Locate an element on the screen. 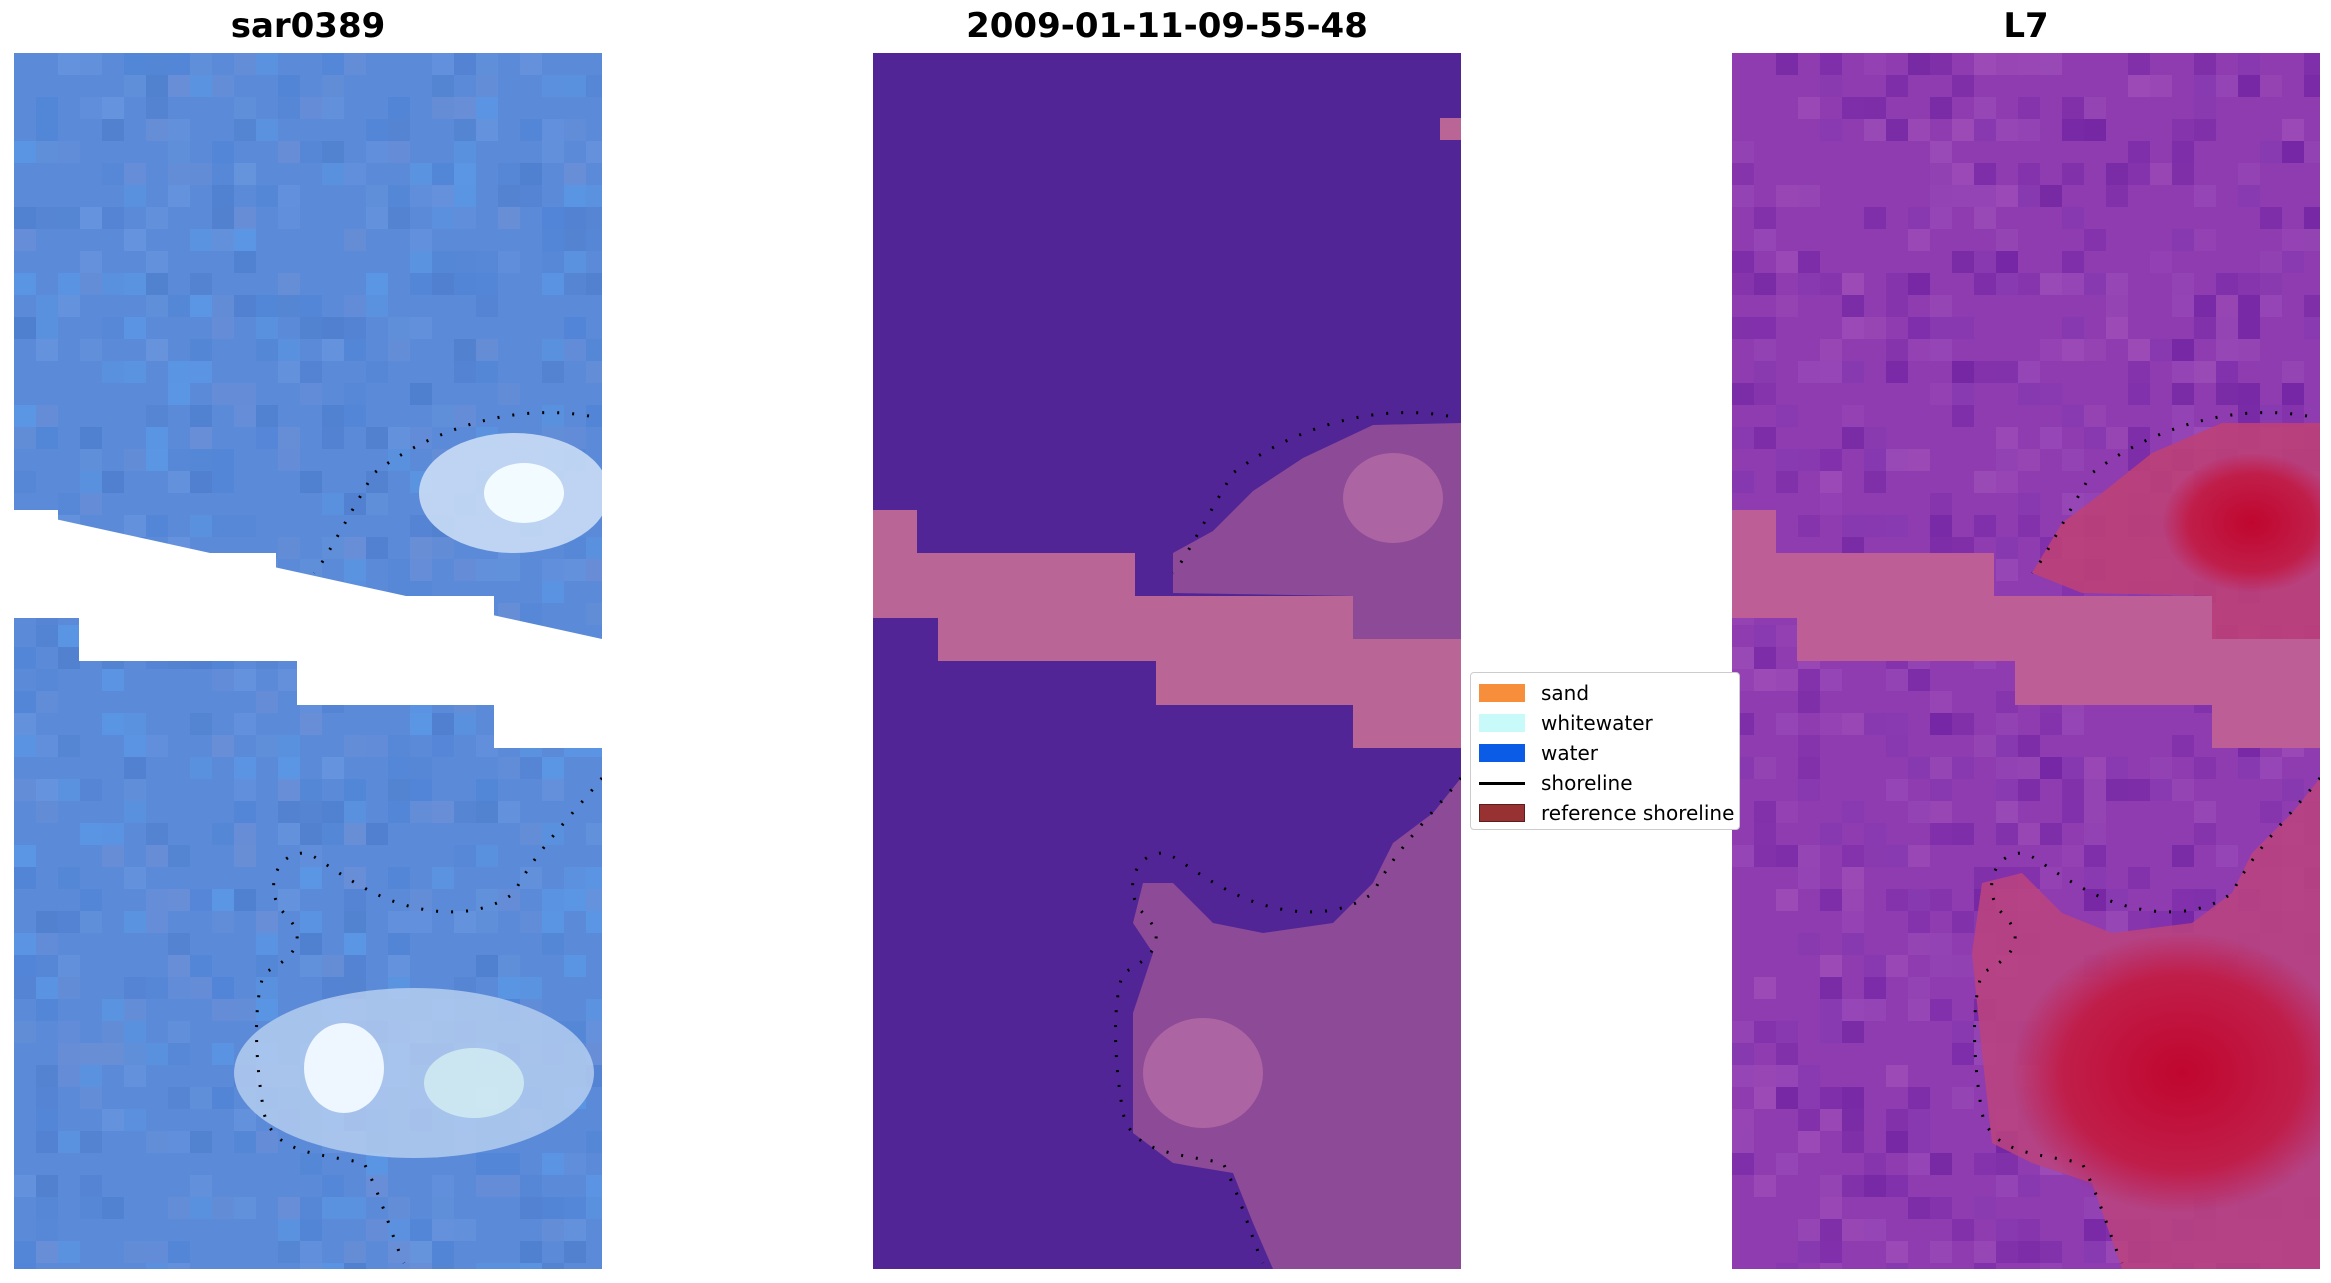 The width and height of the screenshot is (2331, 1283). whitewater-core is located at coordinates (344, 1068).